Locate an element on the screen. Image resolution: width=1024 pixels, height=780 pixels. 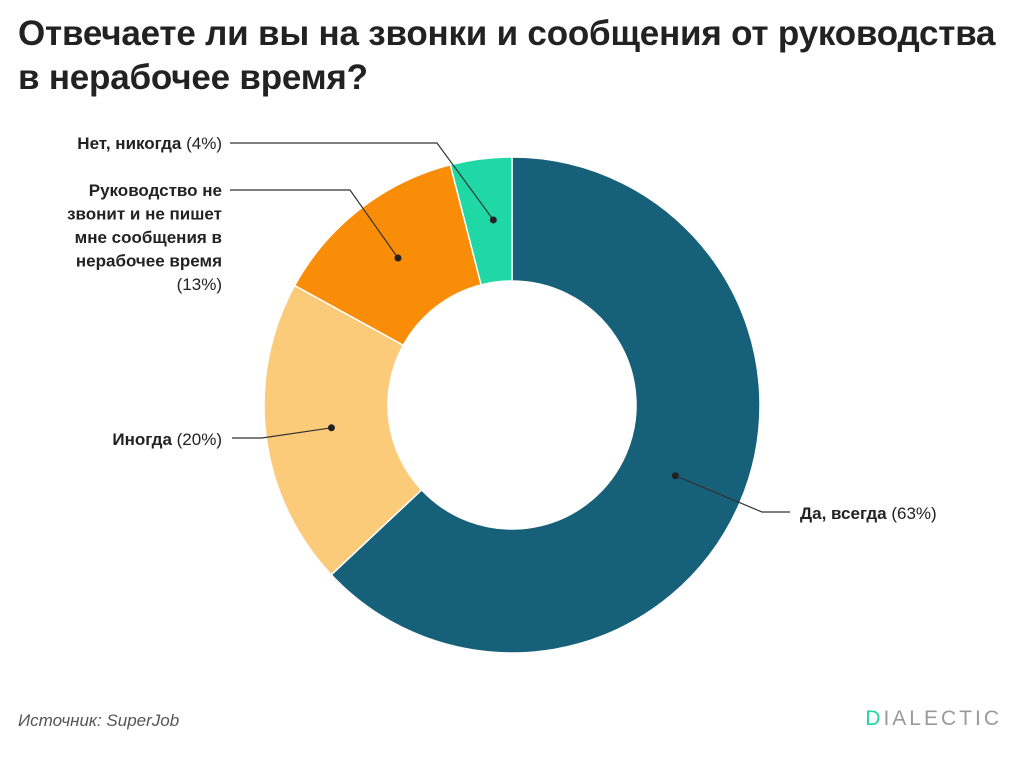
source-note: Источник: SuperJob is located at coordinates (99, 720).